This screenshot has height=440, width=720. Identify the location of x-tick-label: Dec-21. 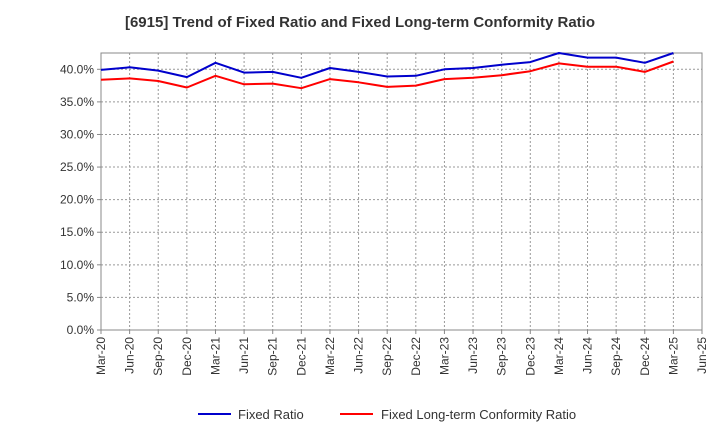
(301, 356).